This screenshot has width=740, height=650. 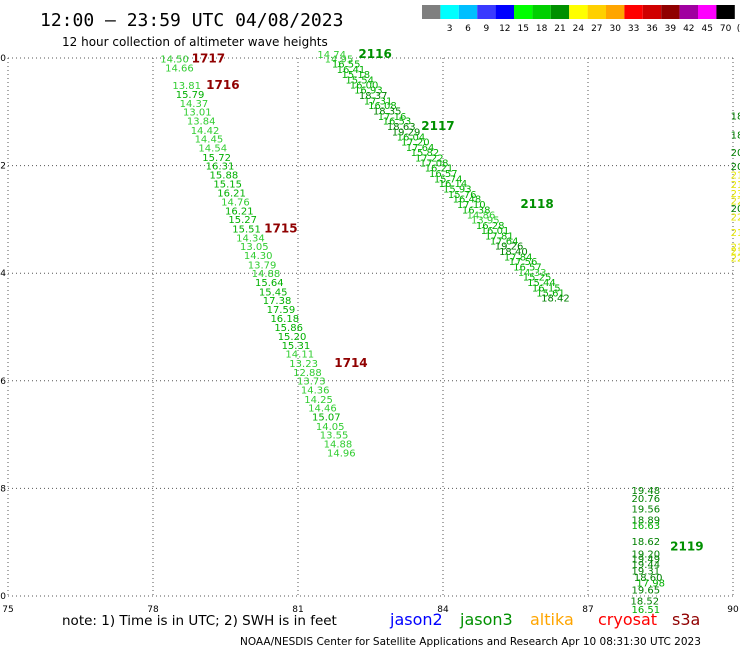 What do you see at coordinates (3, 597) in the screenshot?
I see `y-tick-label: 50` at bounding box center [3, 597].